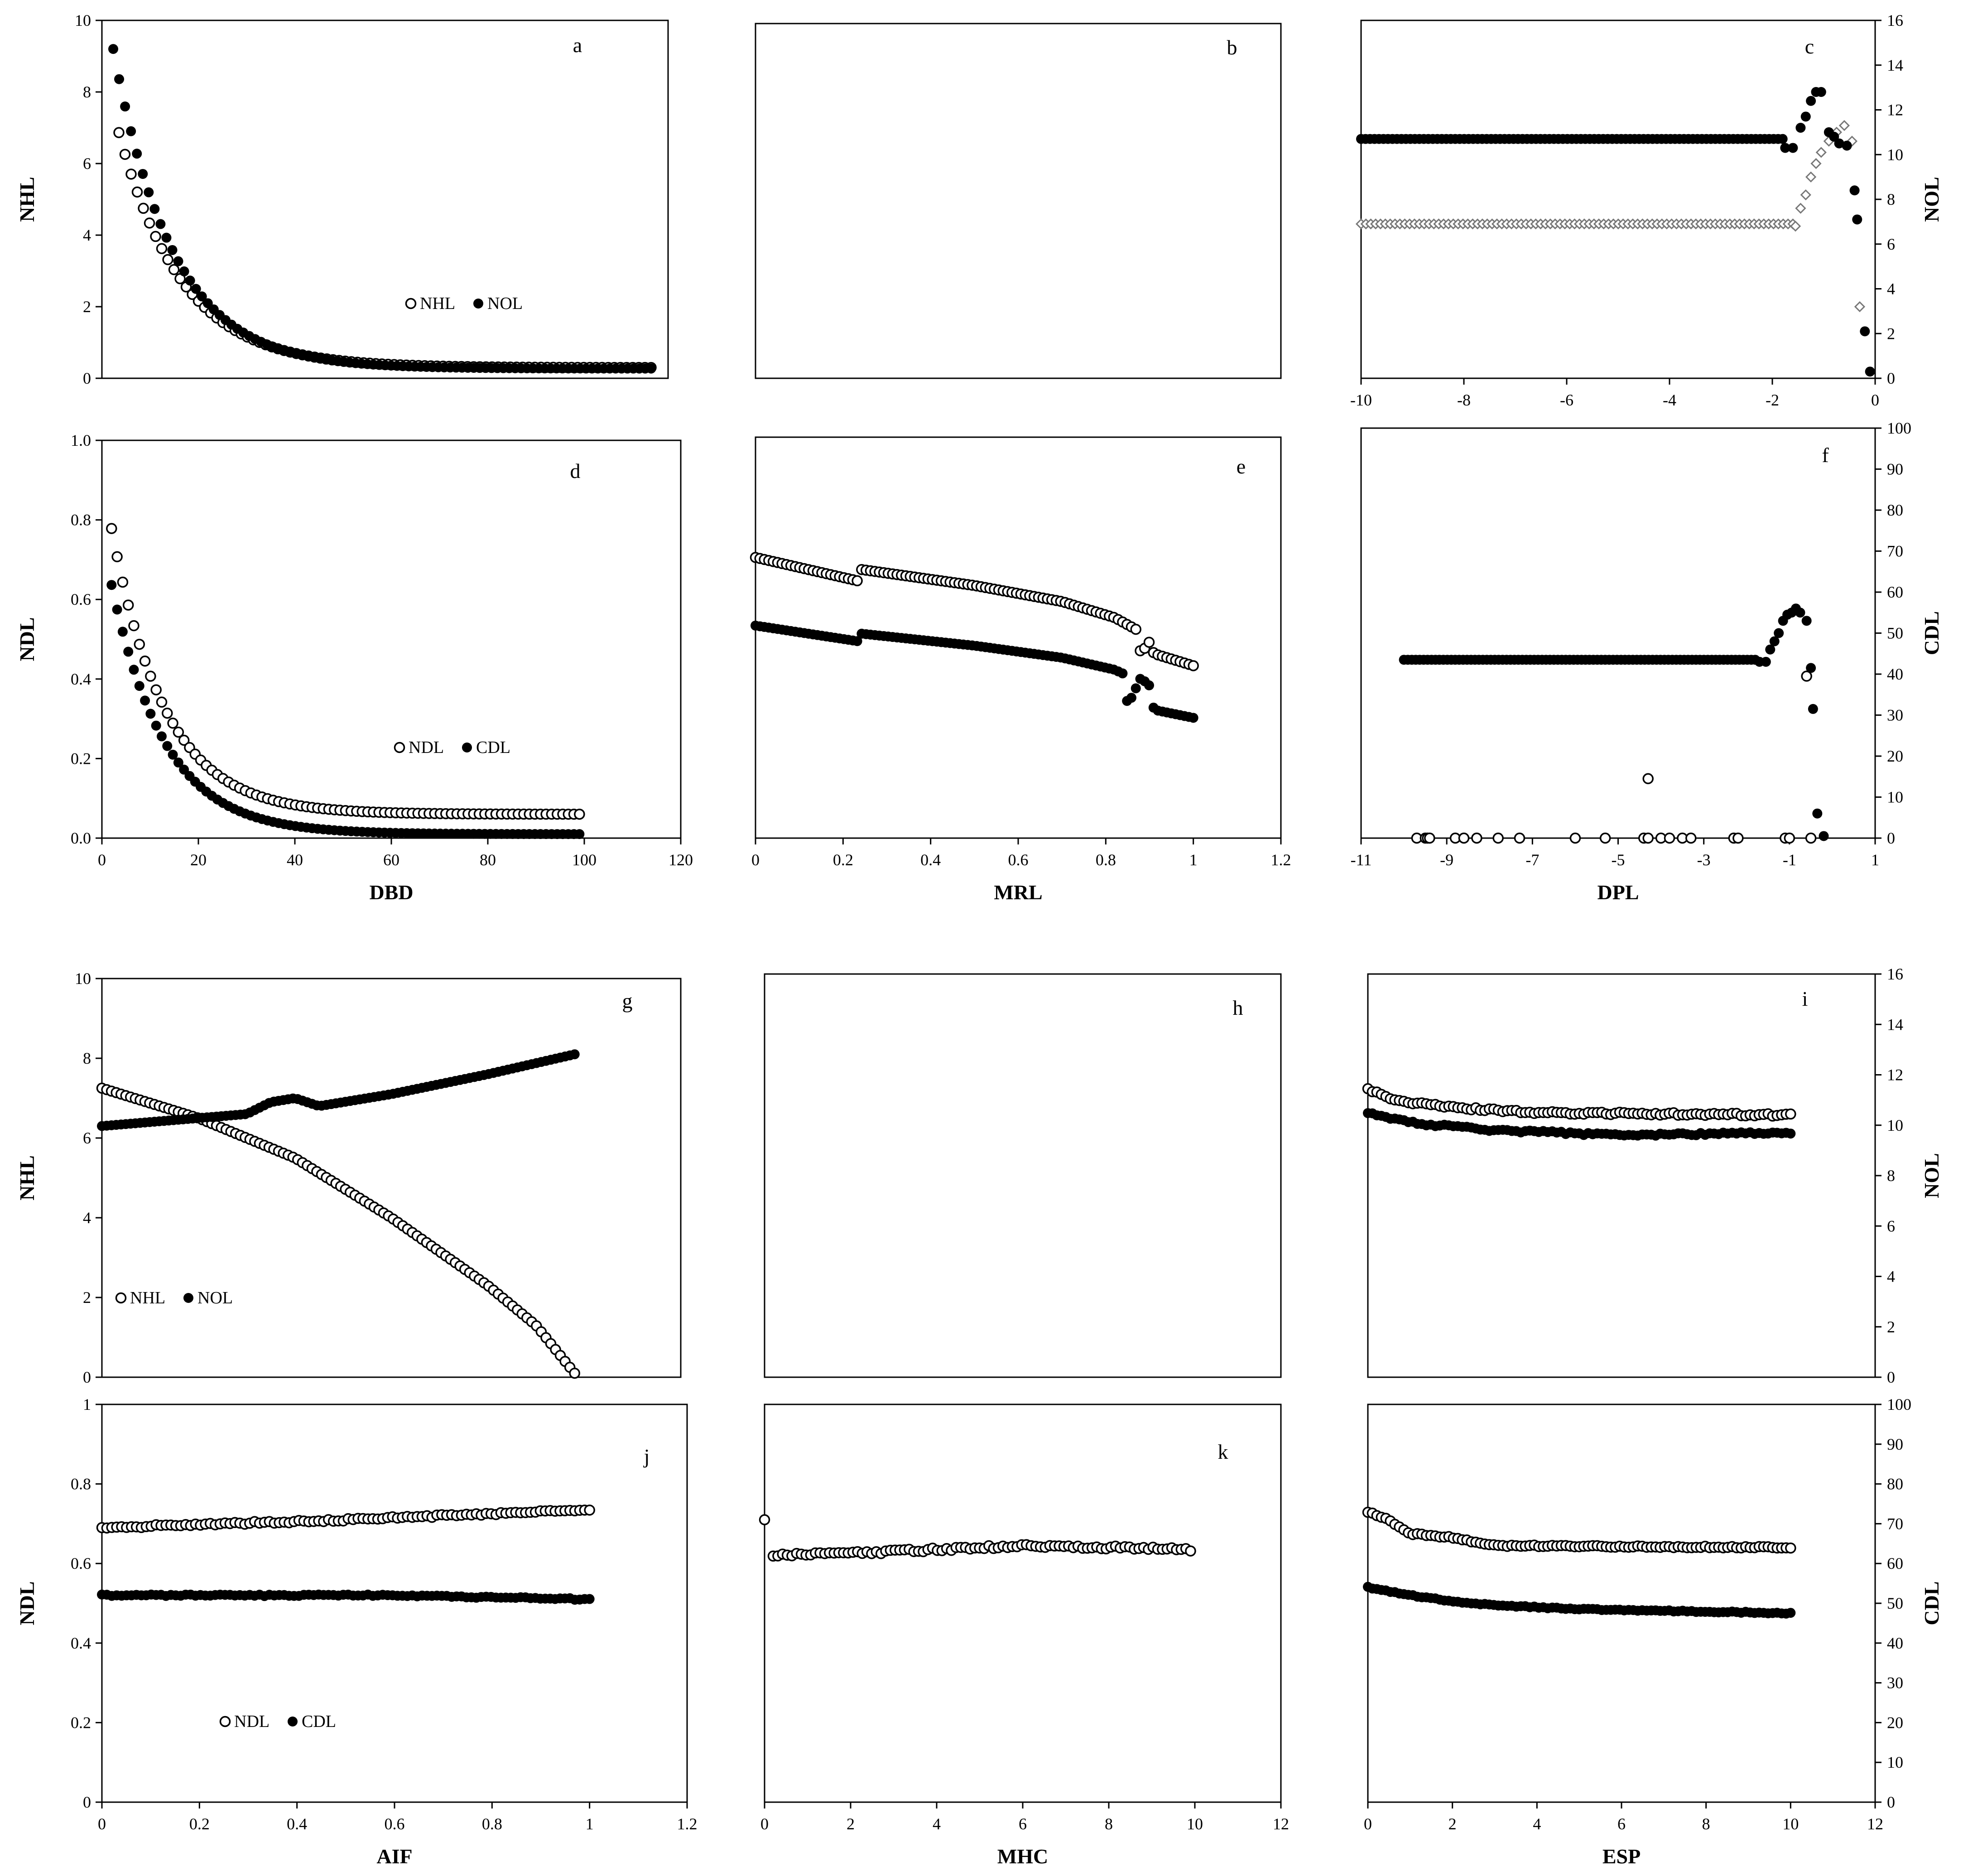 The image size is (1968, 1876). What do you see at coordinates (590, 1824) in the screenshot?
I see `x-tick-label: 1` at bounding box center [590, 1824].